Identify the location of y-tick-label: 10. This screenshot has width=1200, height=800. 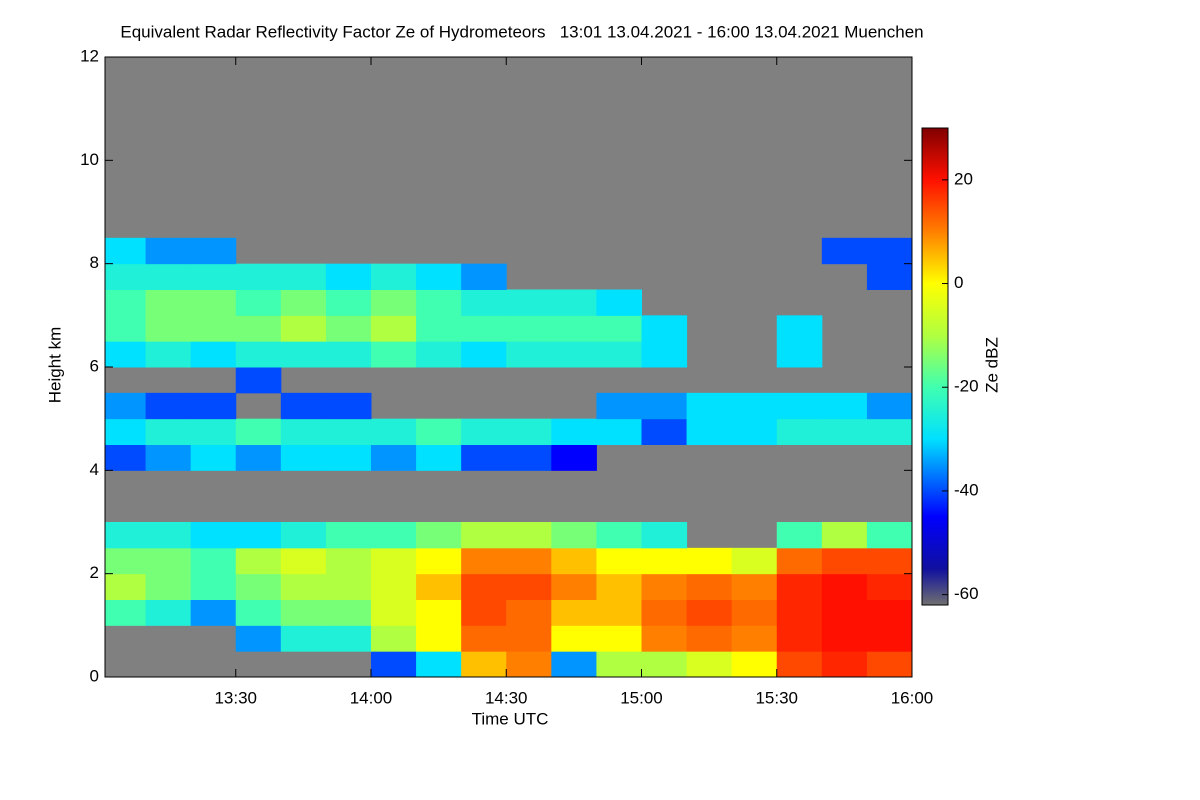
(89, 159).